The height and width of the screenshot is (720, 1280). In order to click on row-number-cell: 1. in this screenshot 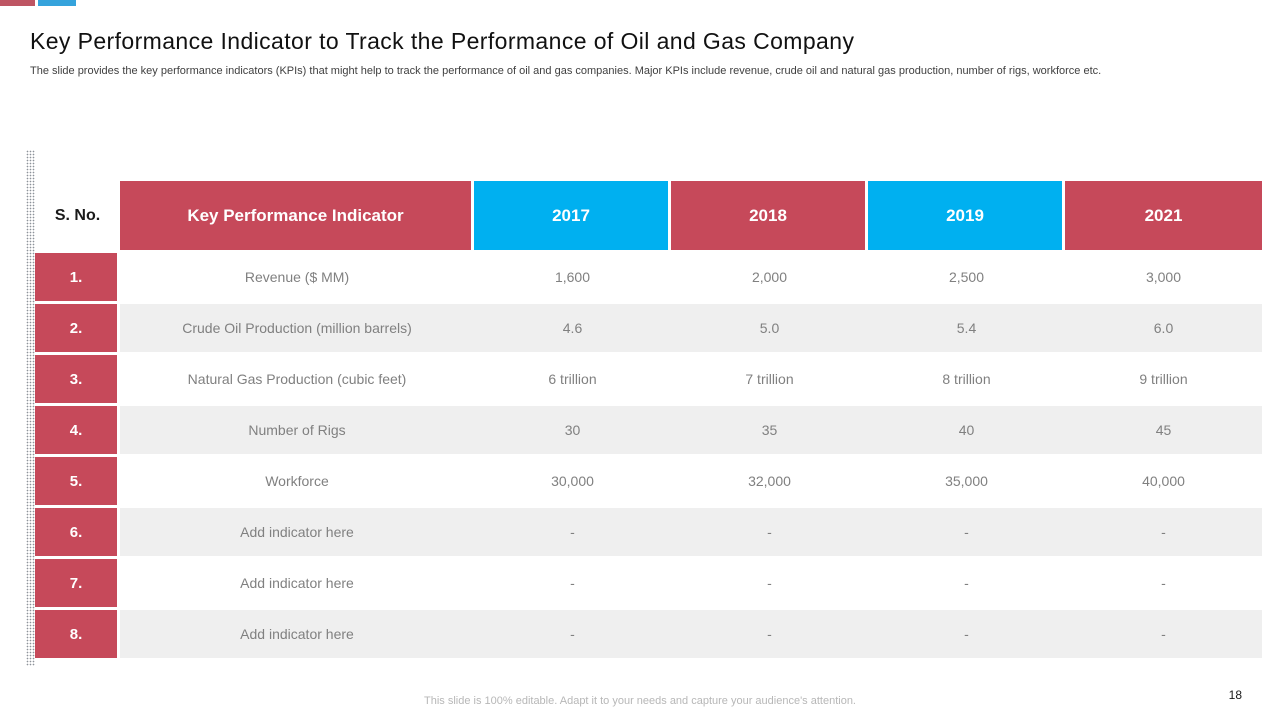, I will do `click(77, 277)`.